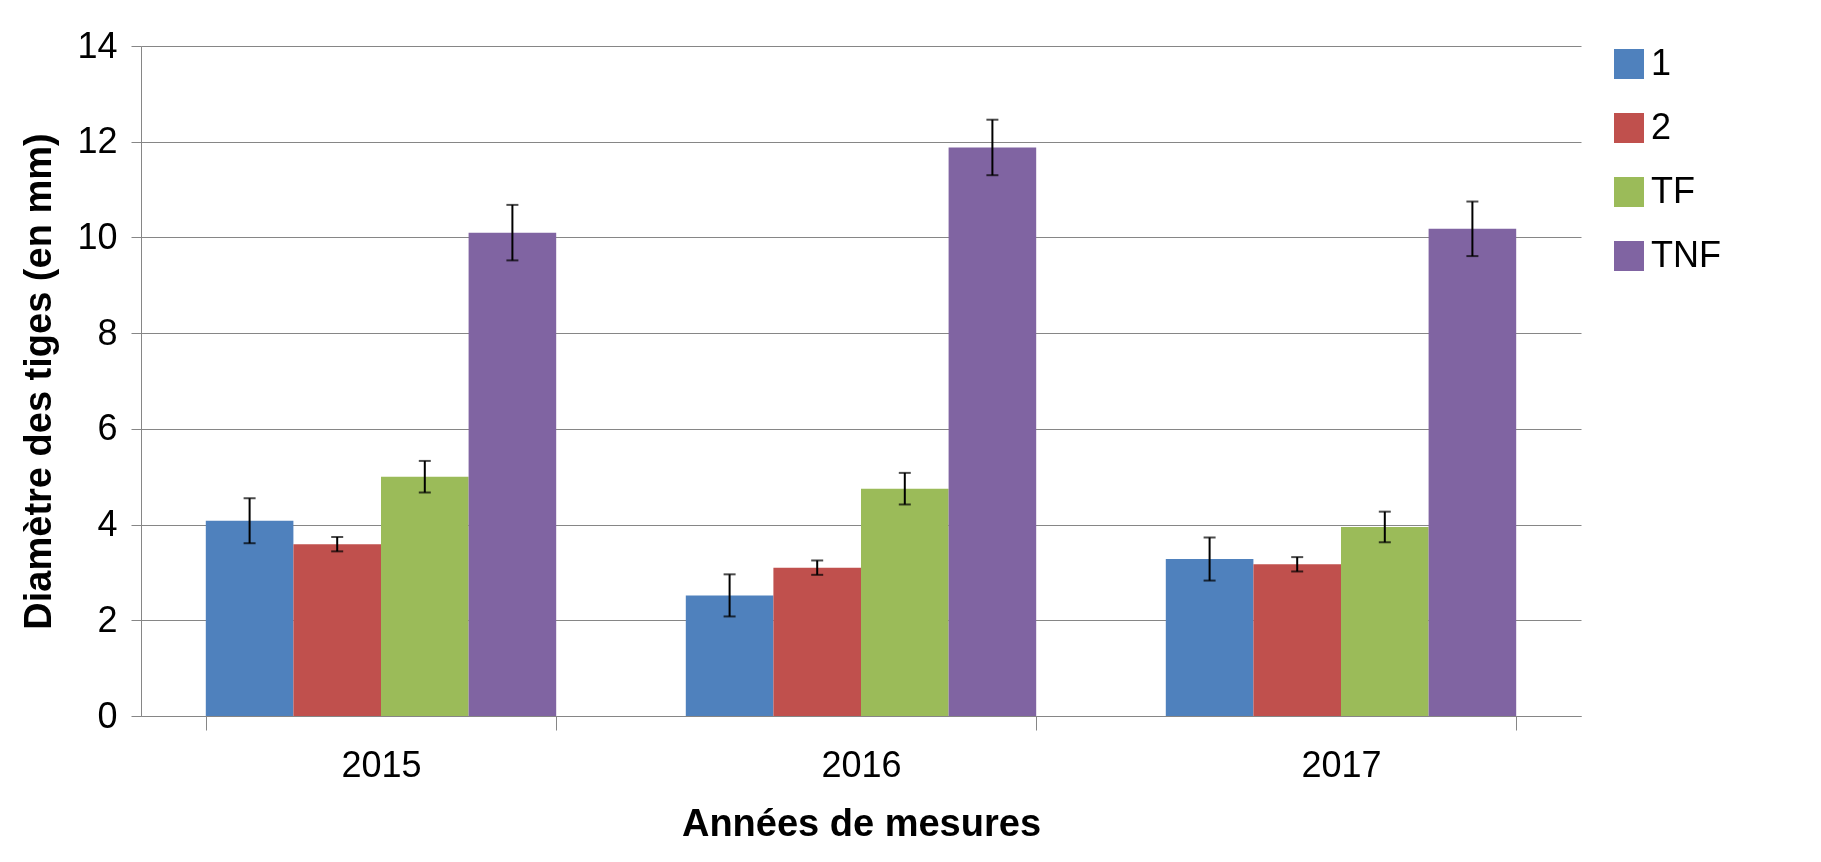 The image size is (1821, 862). Describe the element at coordinates (1686, 254) in the screenshot. I see `legend-label: TNF` at that location.